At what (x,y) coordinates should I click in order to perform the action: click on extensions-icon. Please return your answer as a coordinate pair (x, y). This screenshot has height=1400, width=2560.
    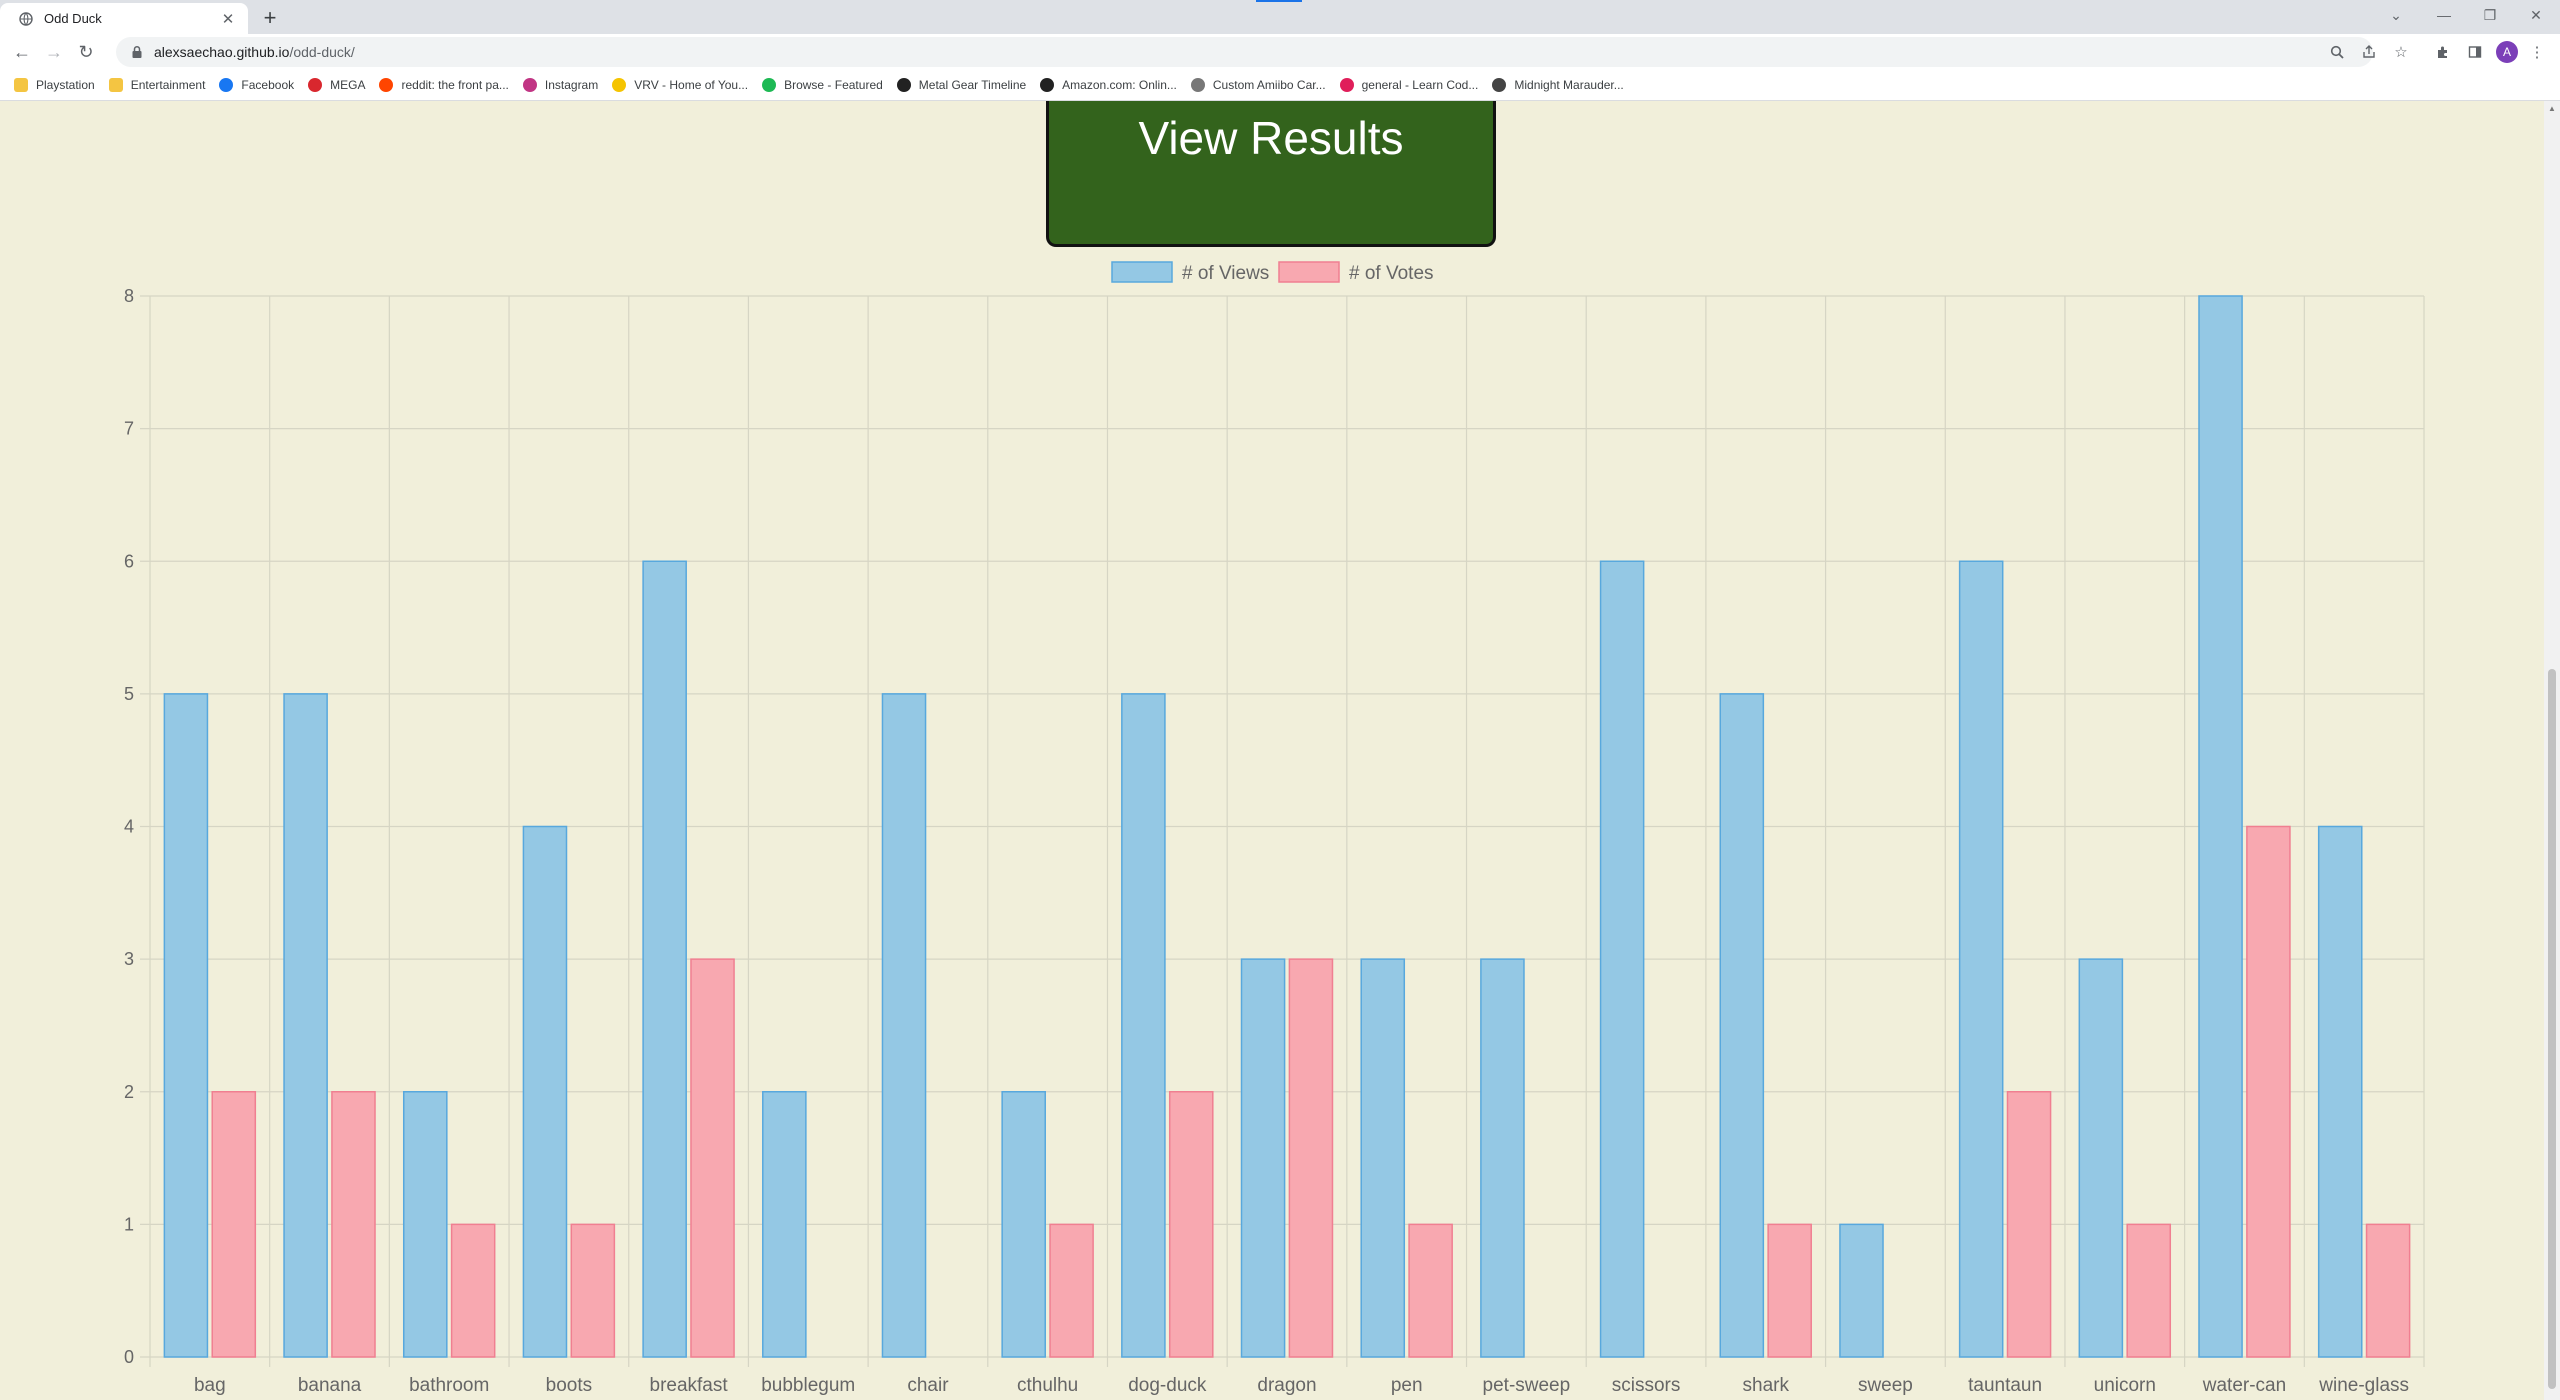
    Looking at the image, I should click on (2443, 52).